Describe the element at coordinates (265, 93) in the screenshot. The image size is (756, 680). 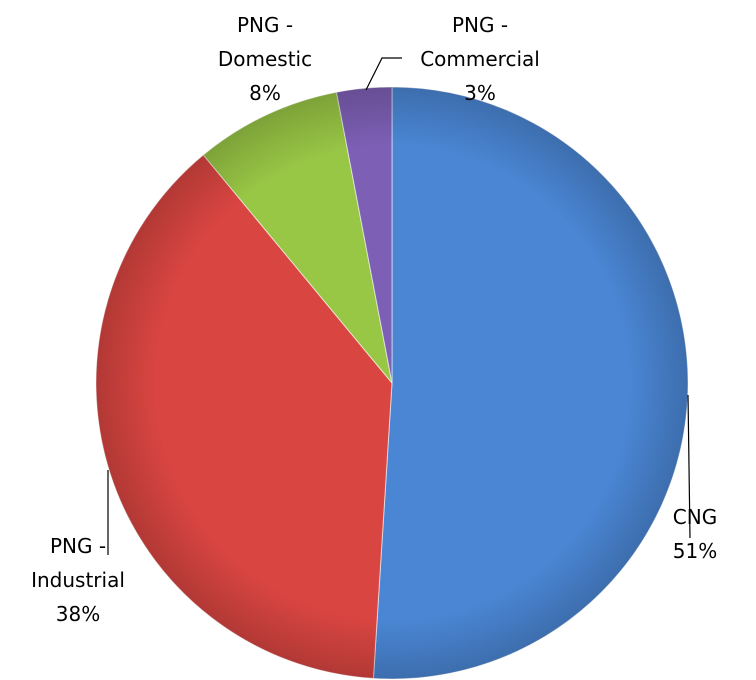
I see `label-value: 8%` at that location.